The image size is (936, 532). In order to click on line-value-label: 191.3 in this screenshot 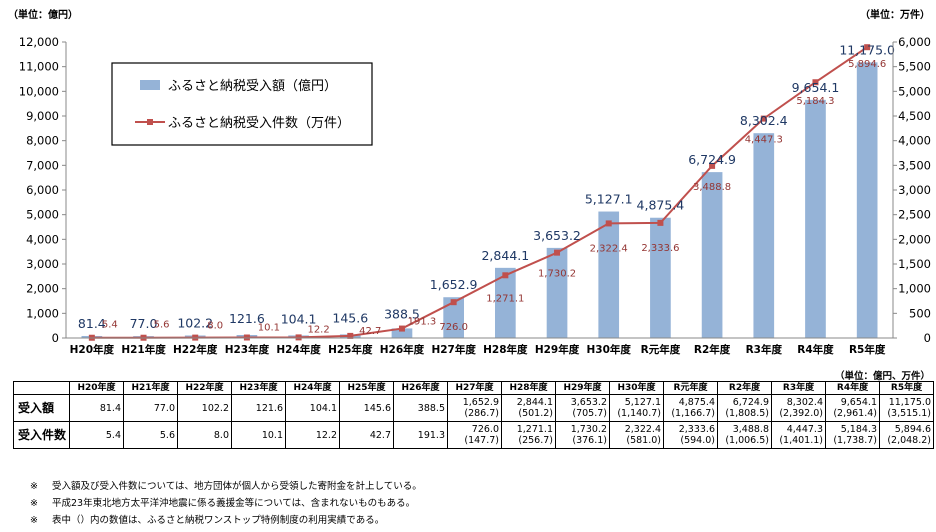, I will do `click(422, 322)`.